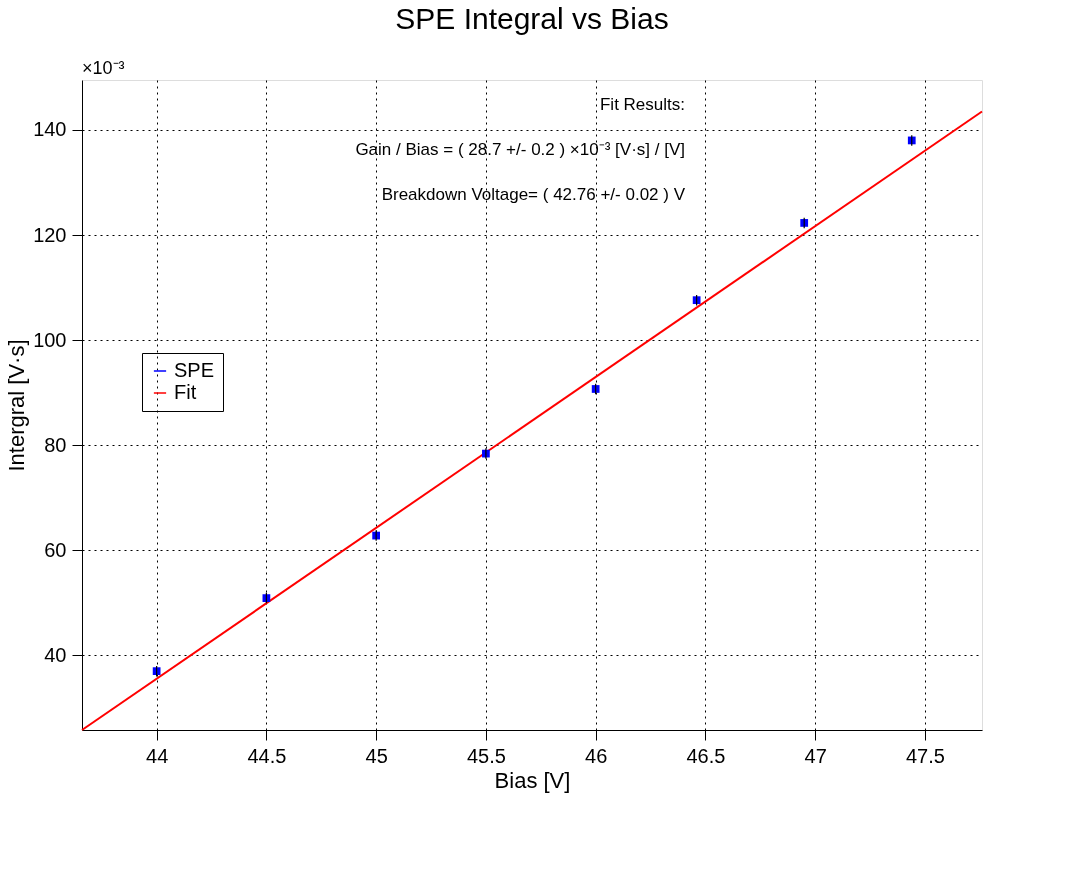 Image resolution: width=1091 pixels, height=869 pixels. Describe the element at coordinates (50, 234) in the screenshot. I see `y-tick-label: 120` at that location.